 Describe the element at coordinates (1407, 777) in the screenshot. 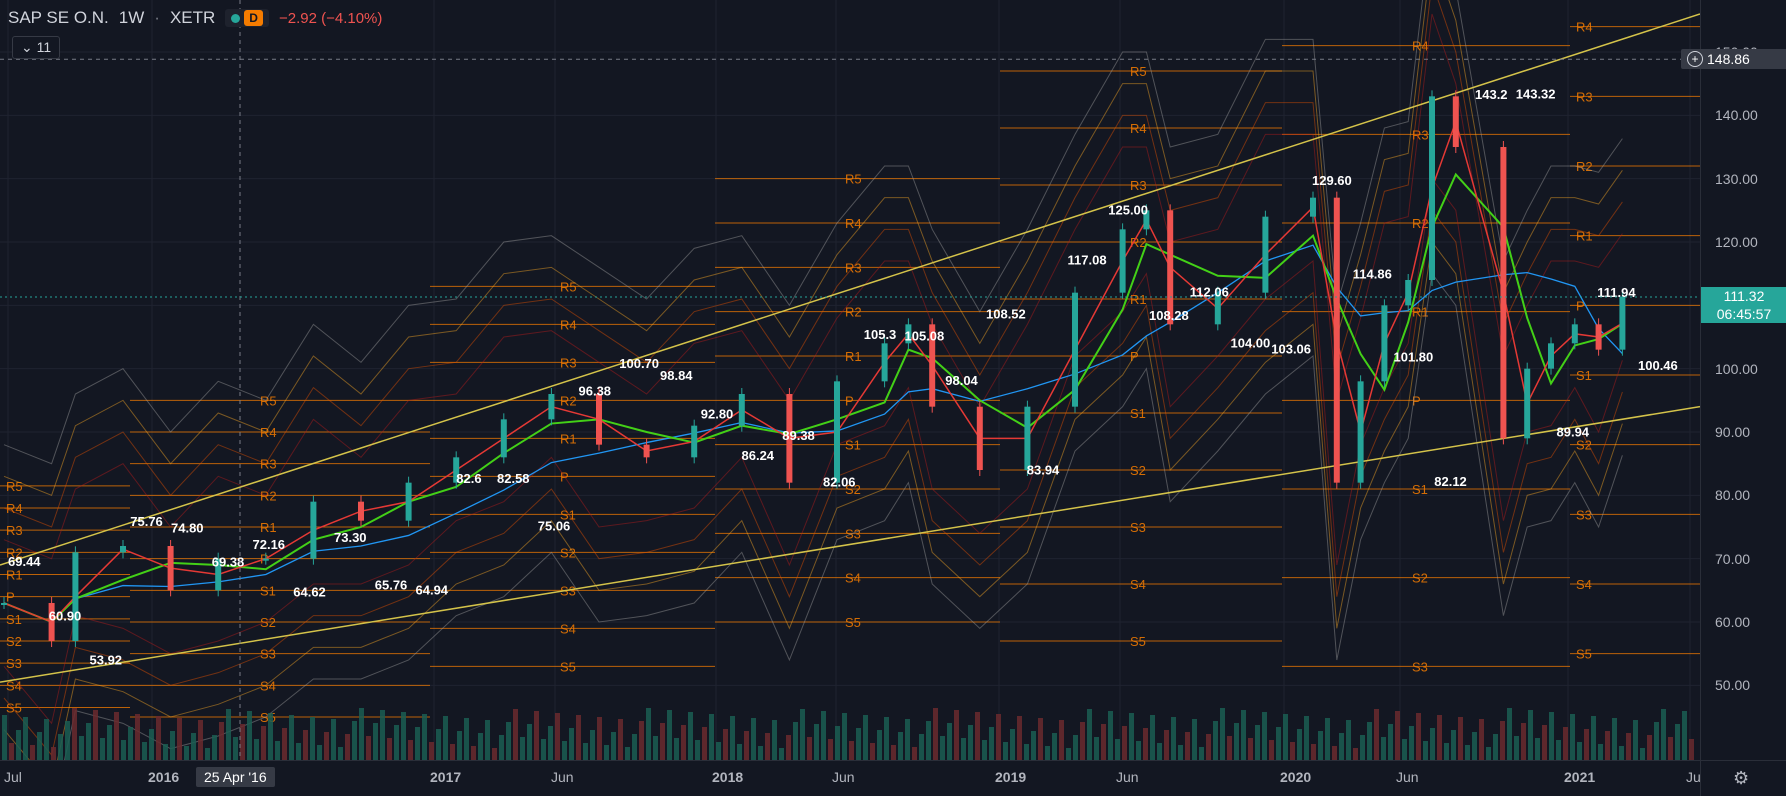

I see `time-tick-label: Jun` at that location.